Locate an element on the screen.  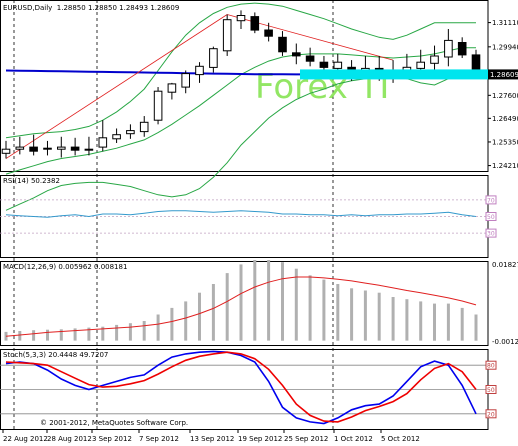
current-price-label: 1.28609 is located at coordinates (504, 75).